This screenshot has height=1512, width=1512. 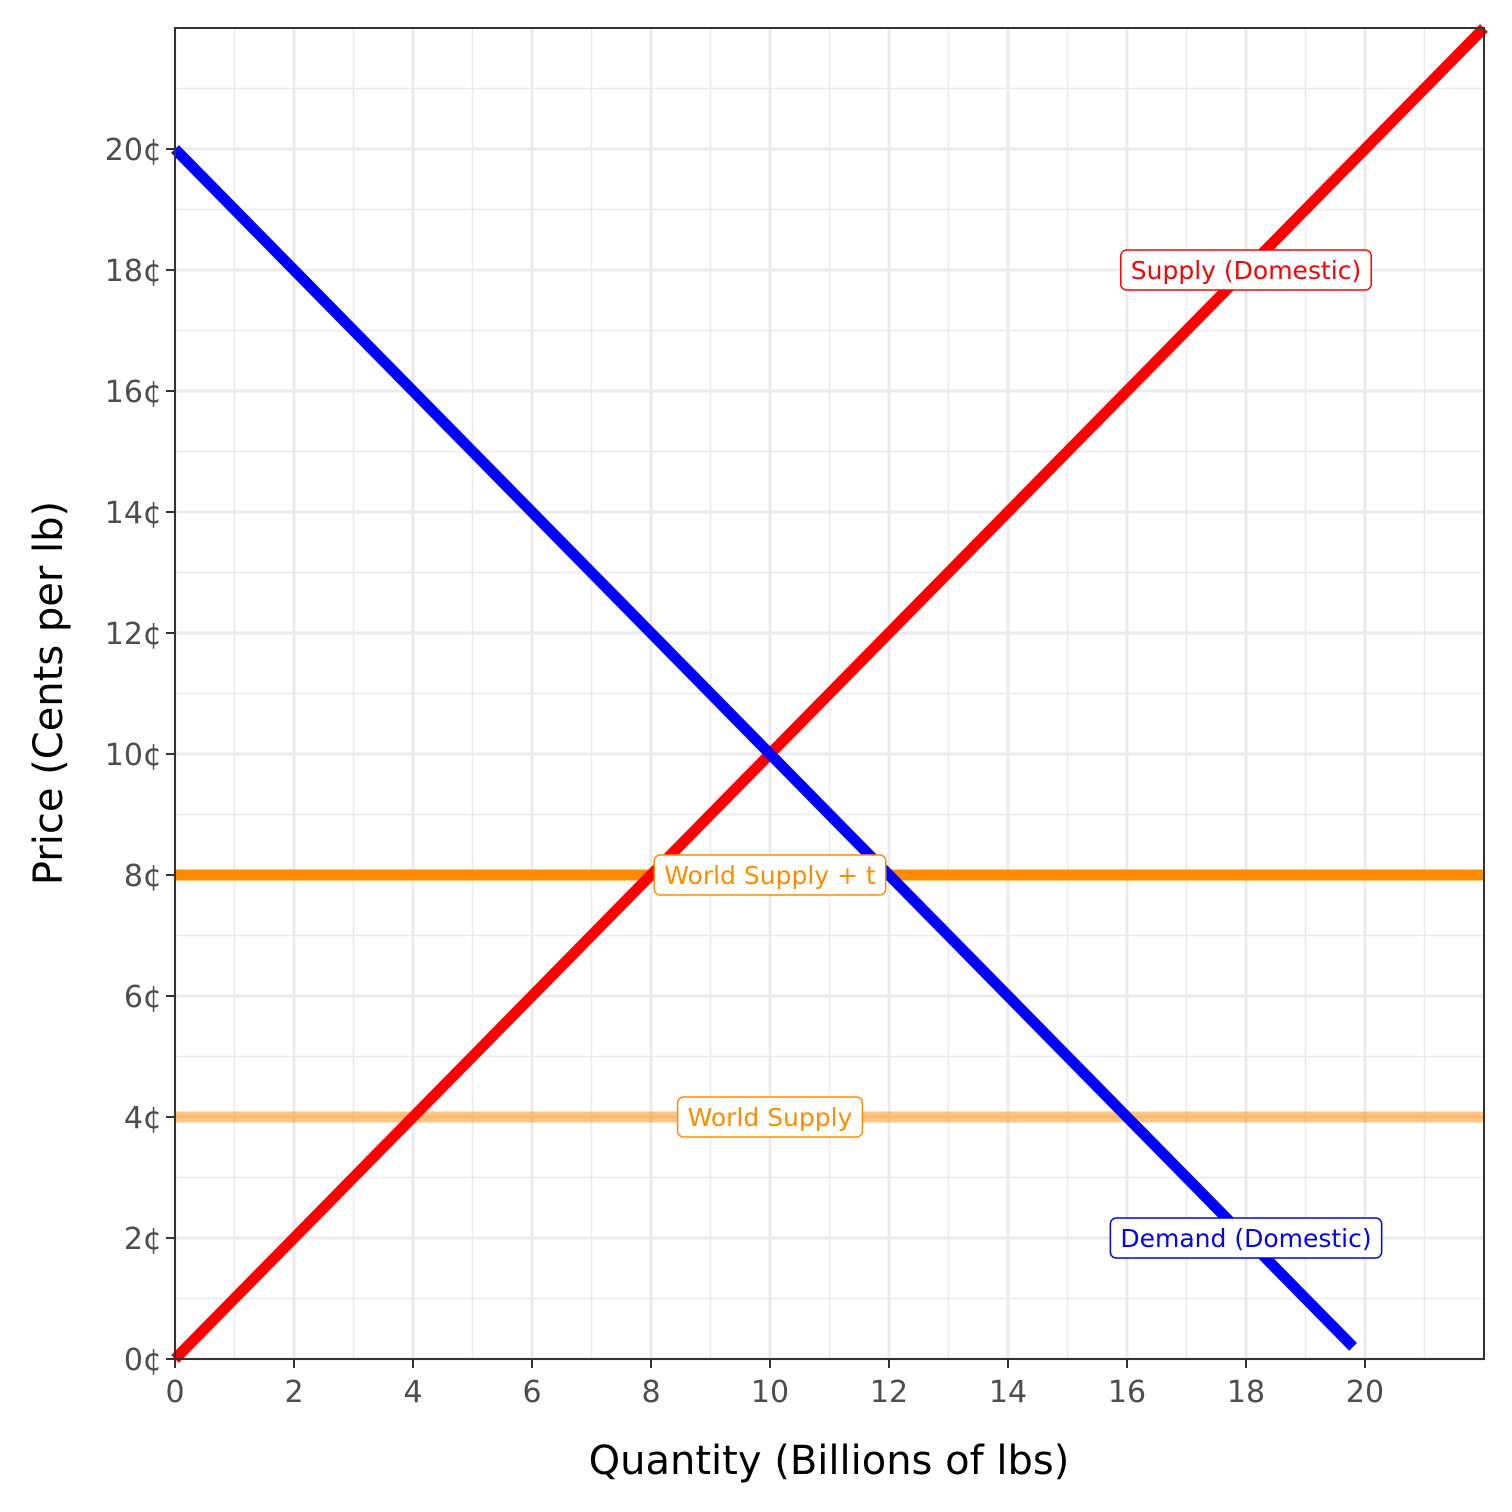 I want to click on y-tick-label: 4¢, so click(x=143, y=1118).